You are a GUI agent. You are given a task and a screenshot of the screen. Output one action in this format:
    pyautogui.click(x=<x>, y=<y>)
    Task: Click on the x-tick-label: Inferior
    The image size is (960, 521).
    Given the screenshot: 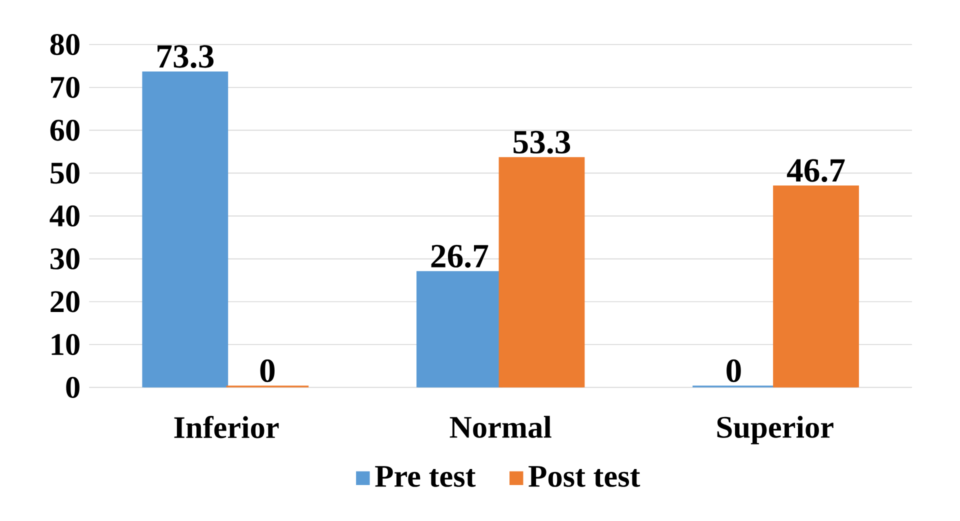 What is the action you would take?
    pyautogui.click(x=226, y=427)
    